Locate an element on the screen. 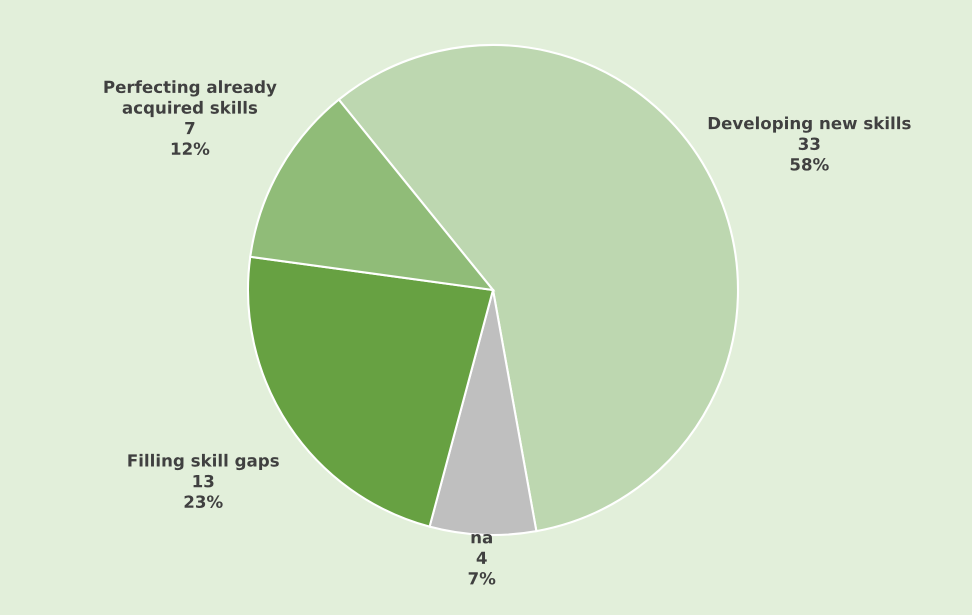 This screenshot has height=615, width=972. data-label: 13 23% is located at coordinates (203, 491).